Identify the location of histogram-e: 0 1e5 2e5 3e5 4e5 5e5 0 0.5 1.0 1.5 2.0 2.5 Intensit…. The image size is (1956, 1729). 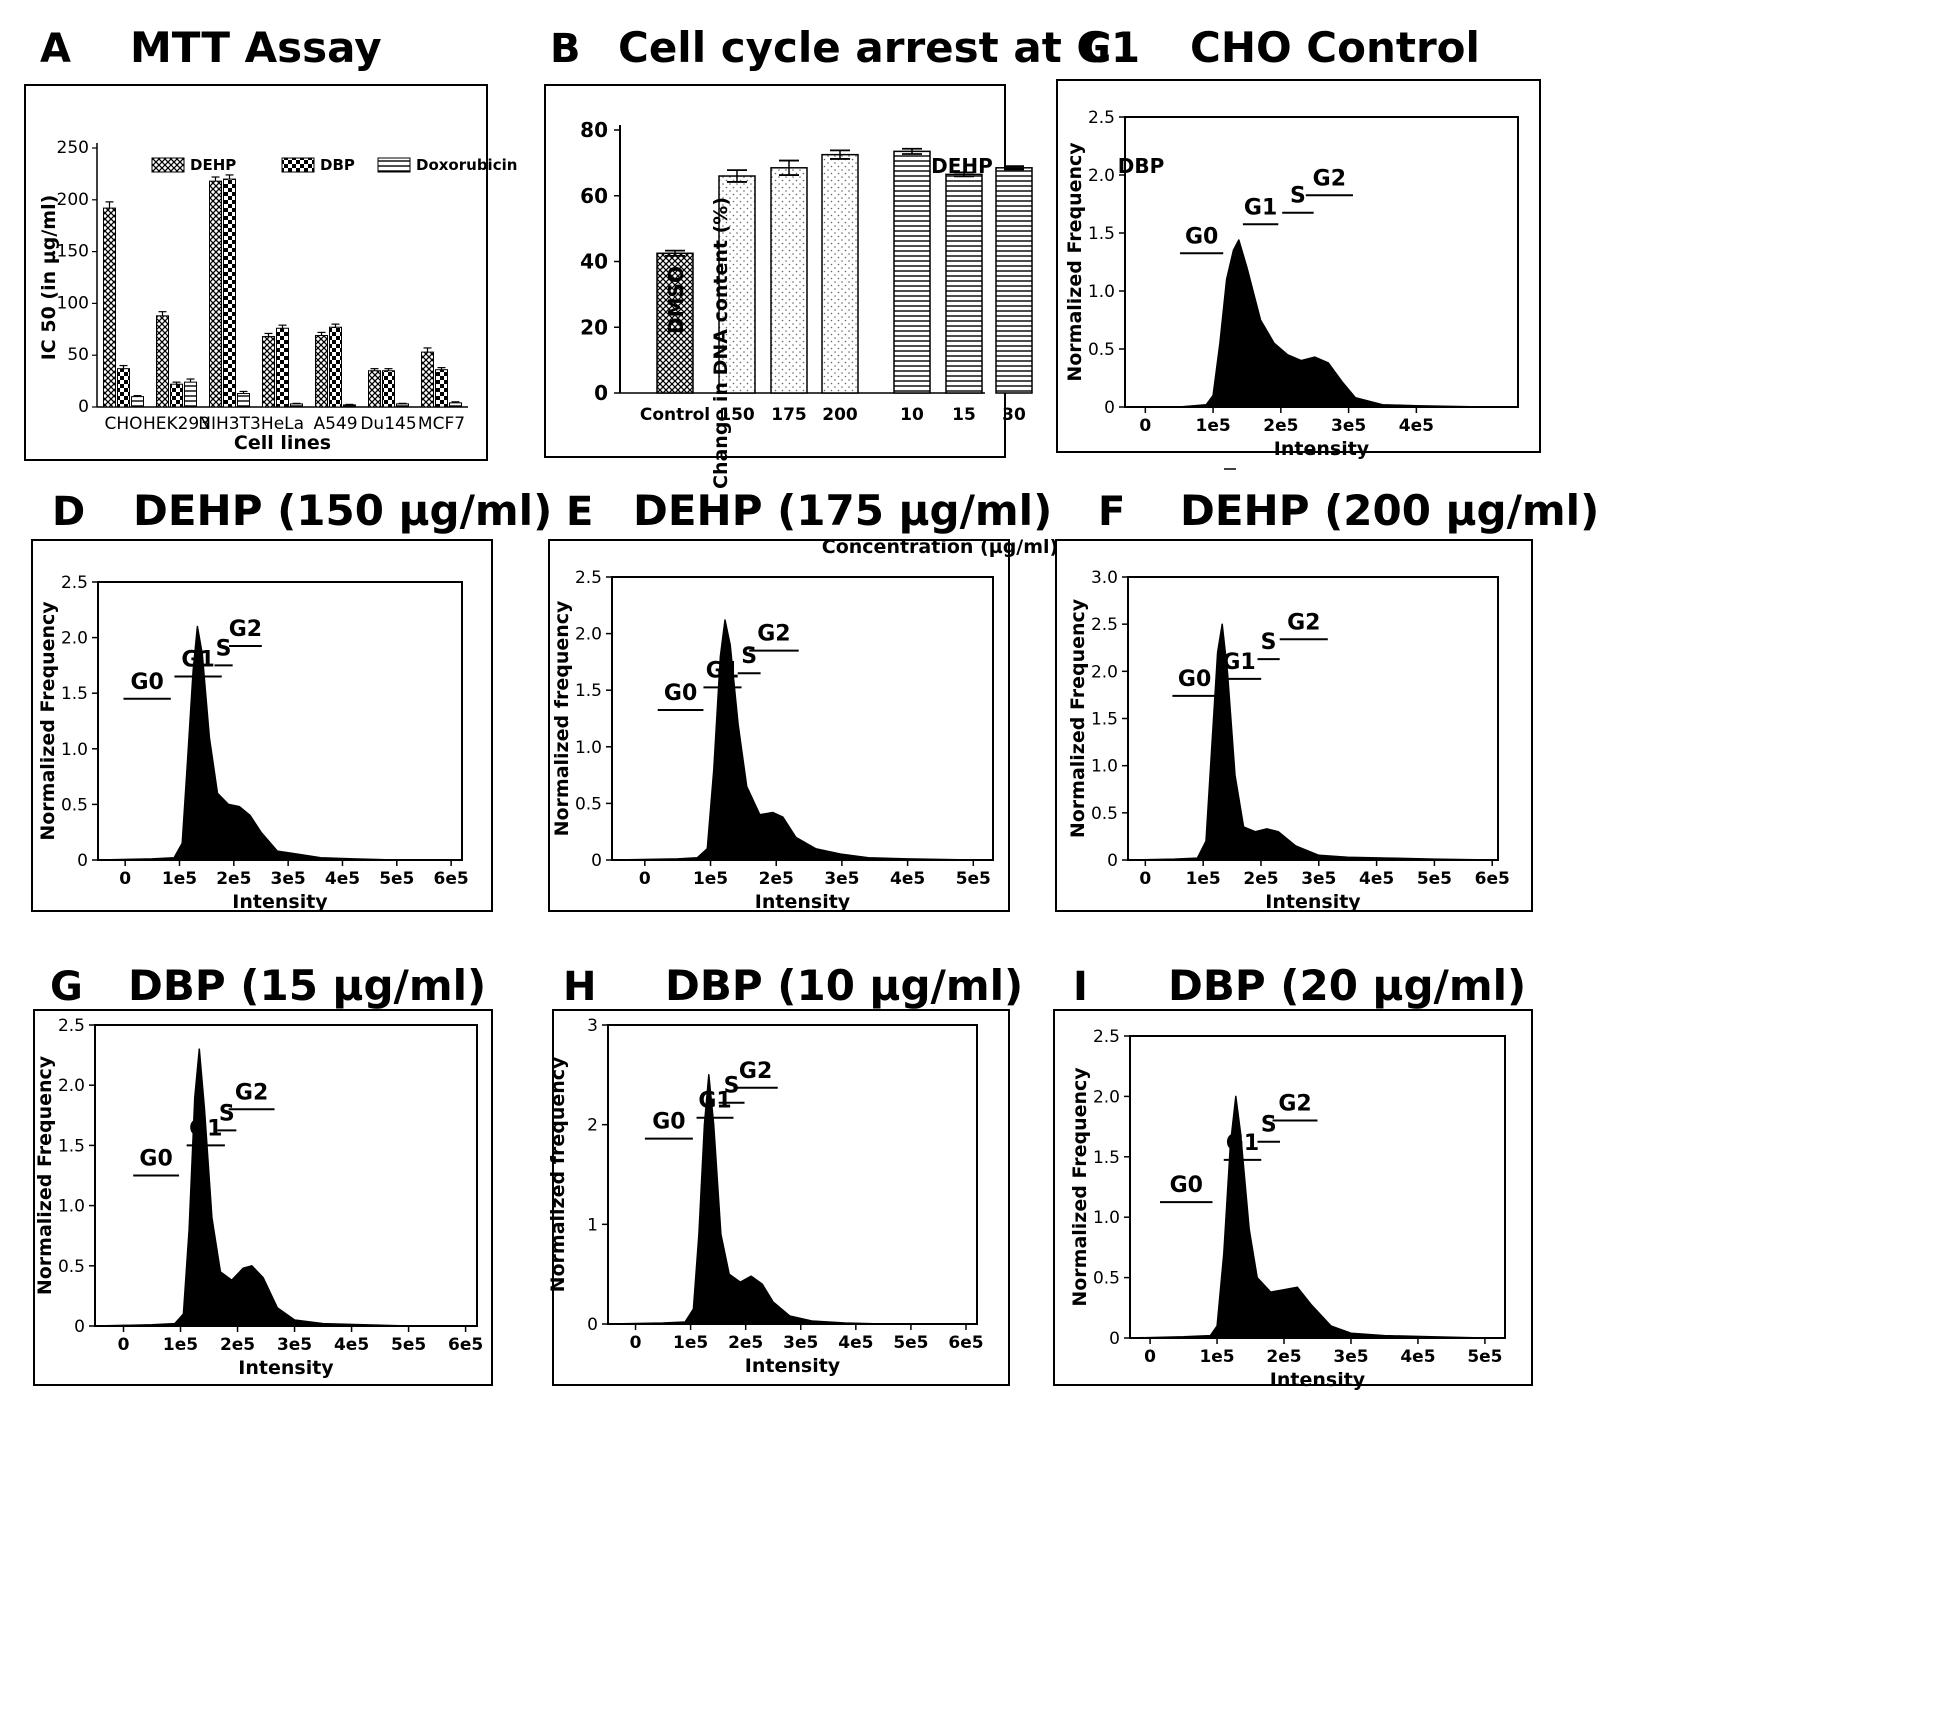
(772, 740).